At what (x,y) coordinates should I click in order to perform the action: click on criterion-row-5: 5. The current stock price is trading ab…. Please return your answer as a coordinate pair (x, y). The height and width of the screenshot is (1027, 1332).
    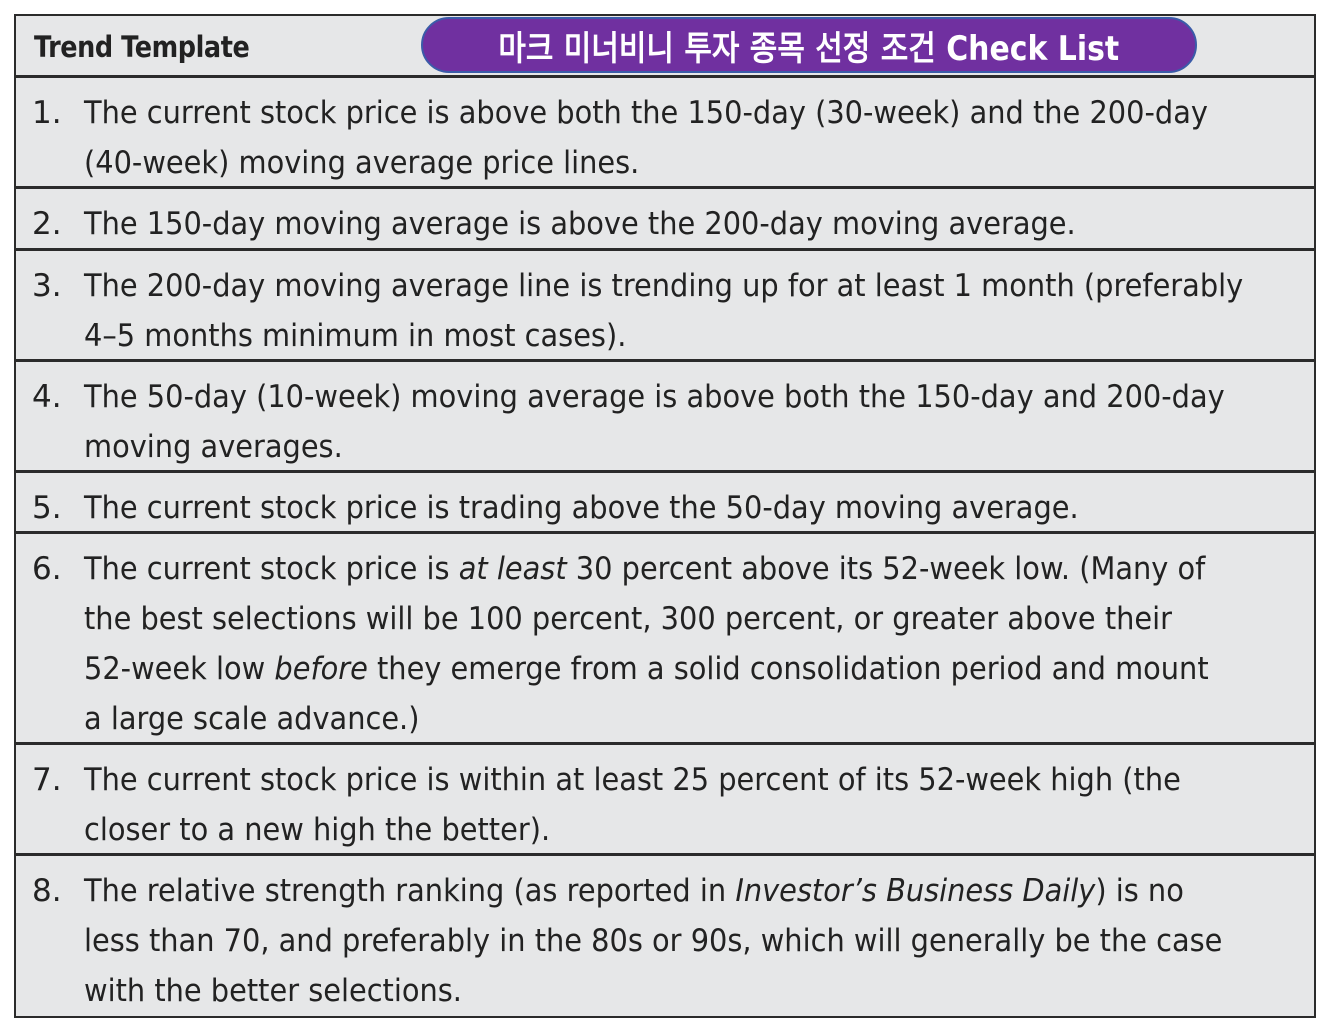
    Looking at the image, I should click on (665, 503).